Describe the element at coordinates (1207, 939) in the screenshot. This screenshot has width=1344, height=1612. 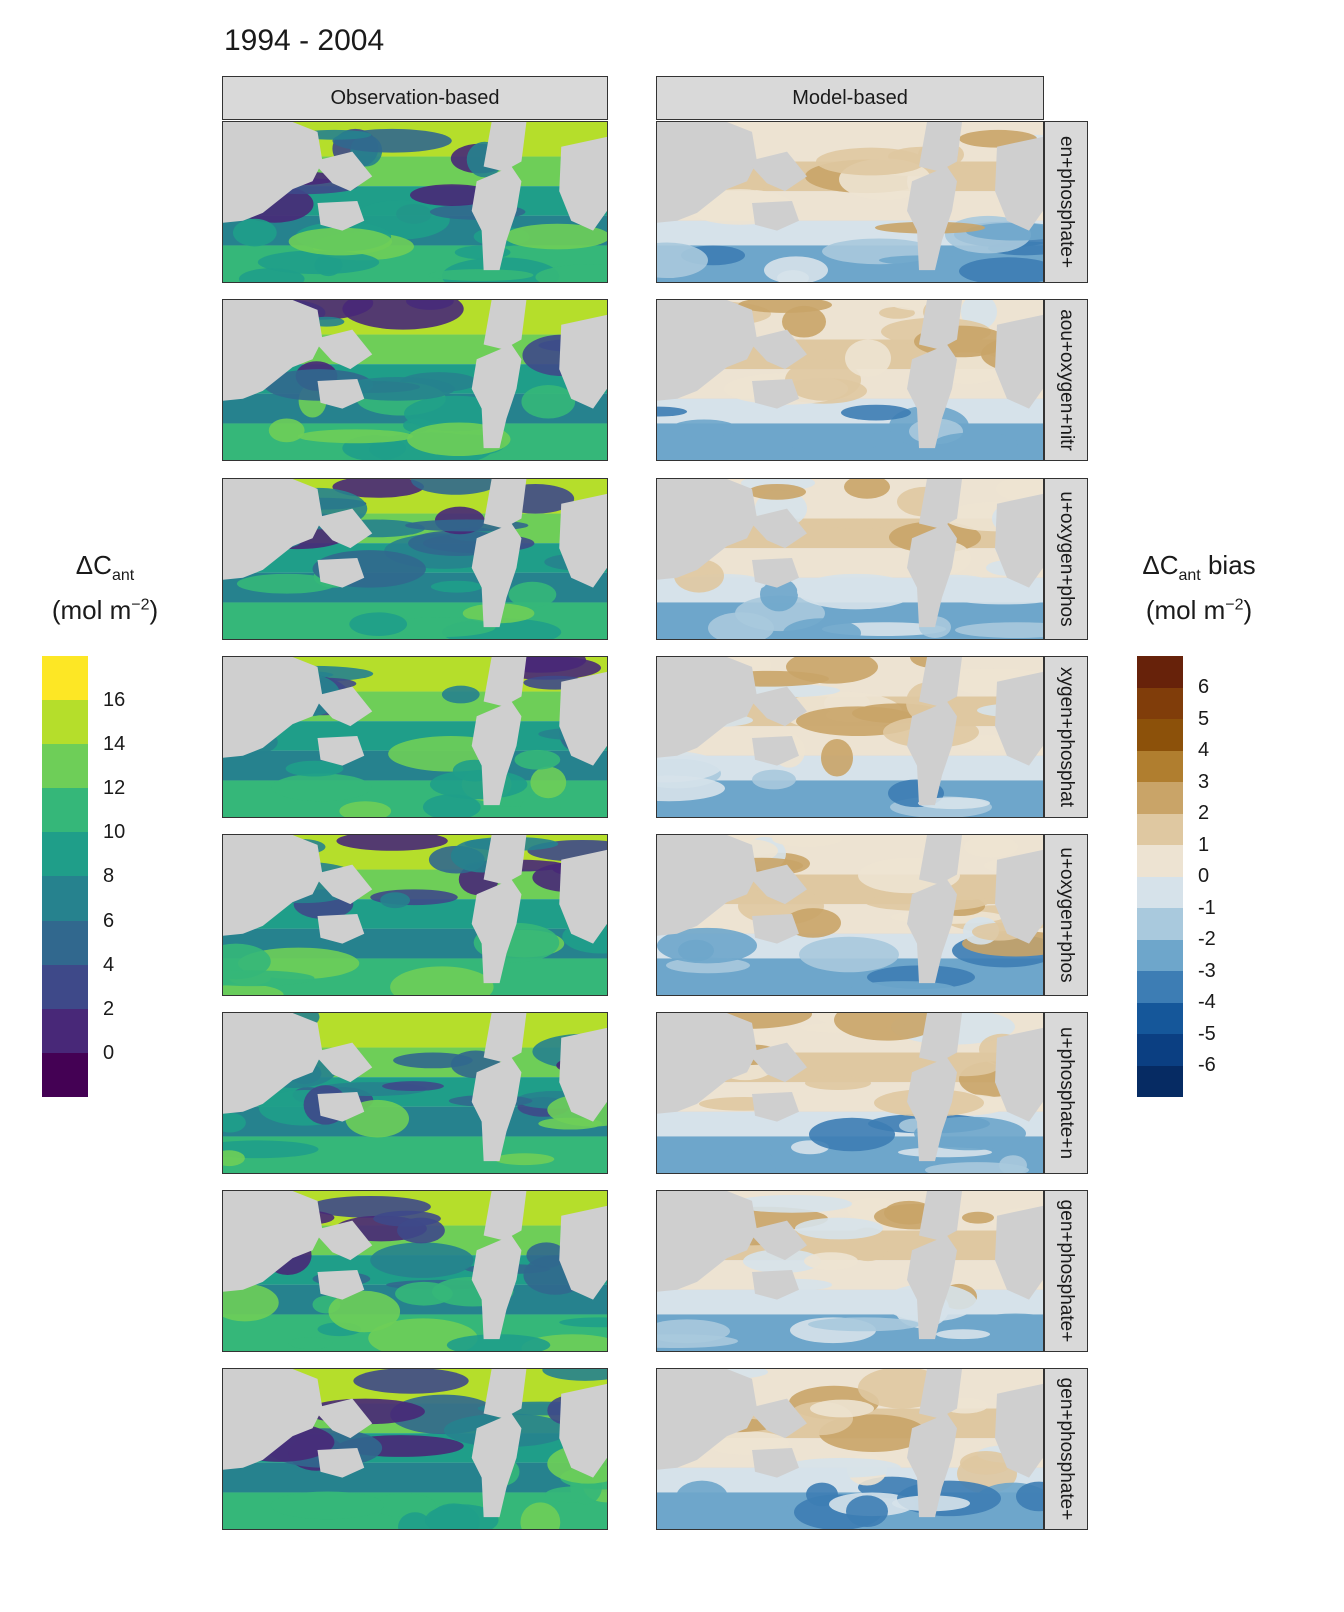
I see `colorbar-tick-label: -2` at that location.